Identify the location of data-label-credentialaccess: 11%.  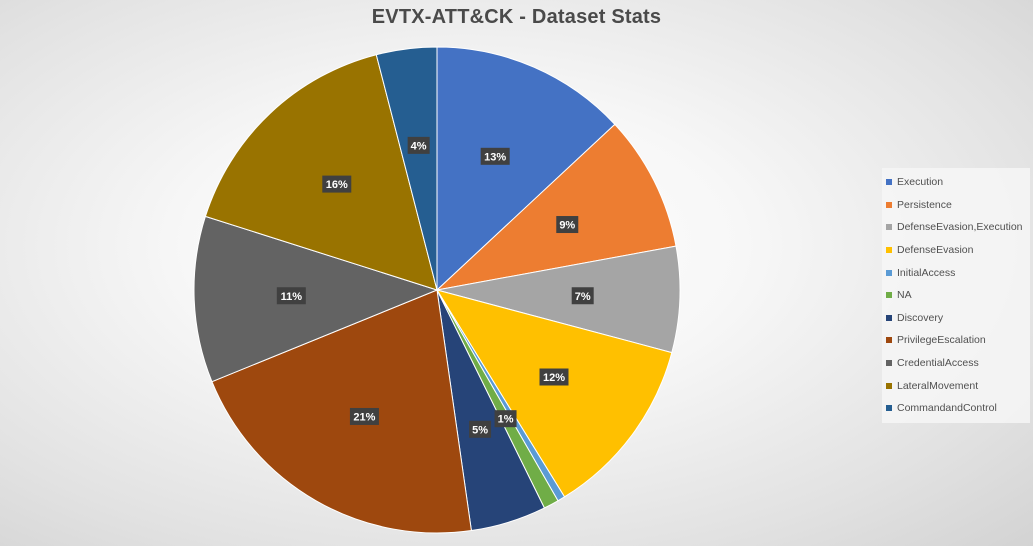
(291, 296).